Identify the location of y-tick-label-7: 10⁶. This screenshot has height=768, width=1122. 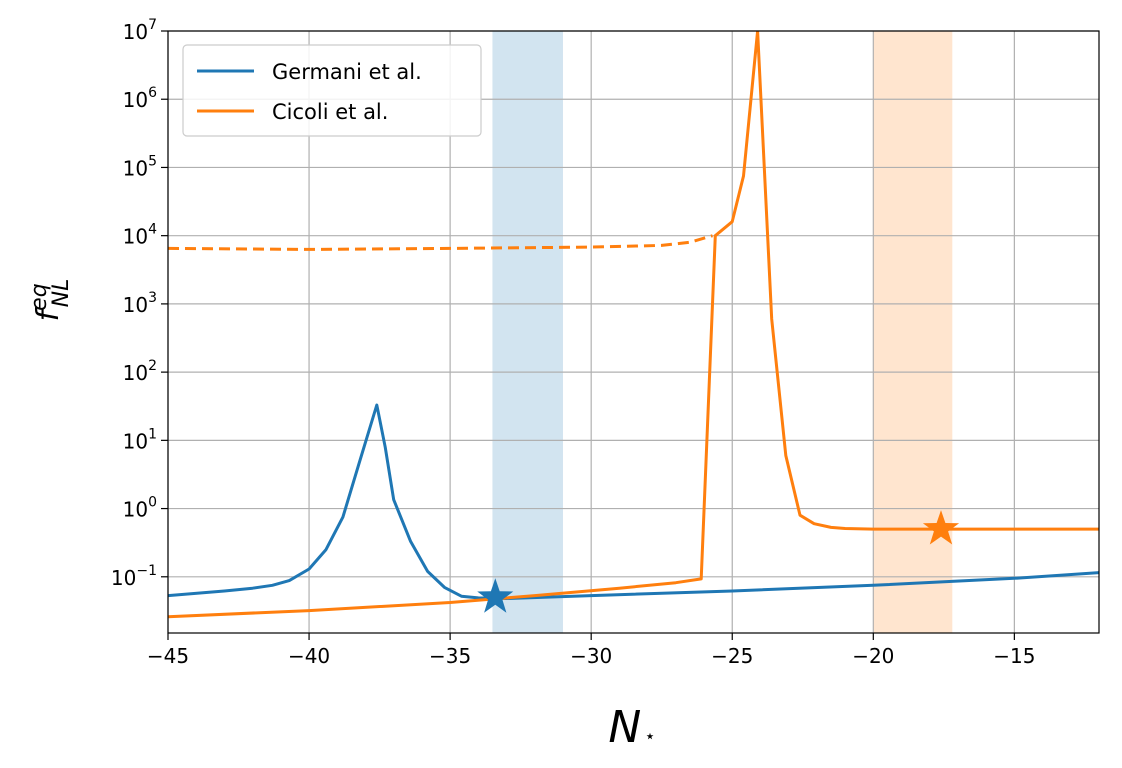
(140, 98).